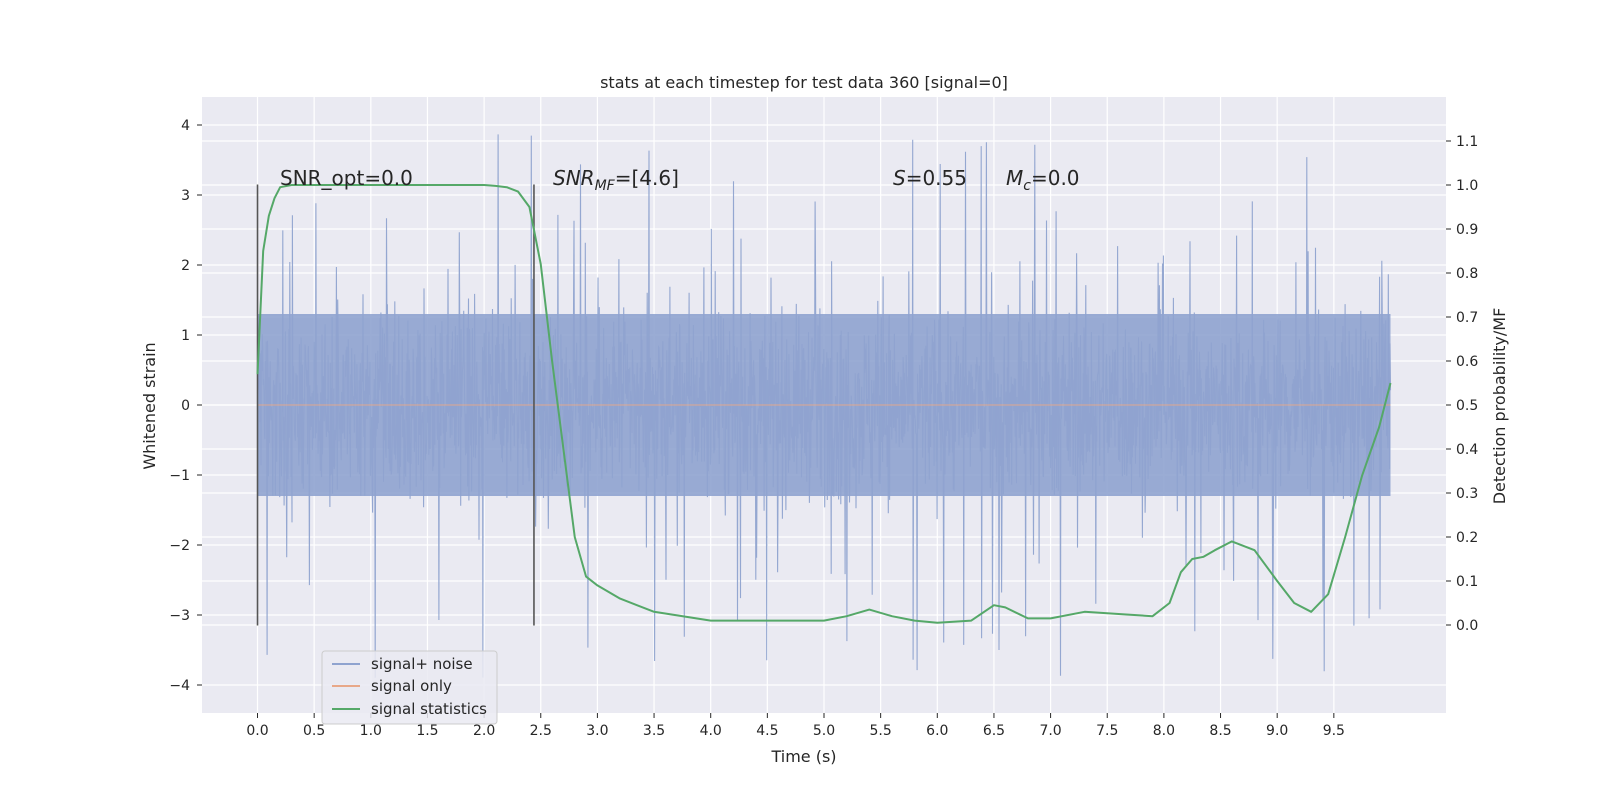  What do you see at coordinates (711, 731) in the screenshot?
I see `x-tick-label: 4.0` at bounding box center [711, 731].